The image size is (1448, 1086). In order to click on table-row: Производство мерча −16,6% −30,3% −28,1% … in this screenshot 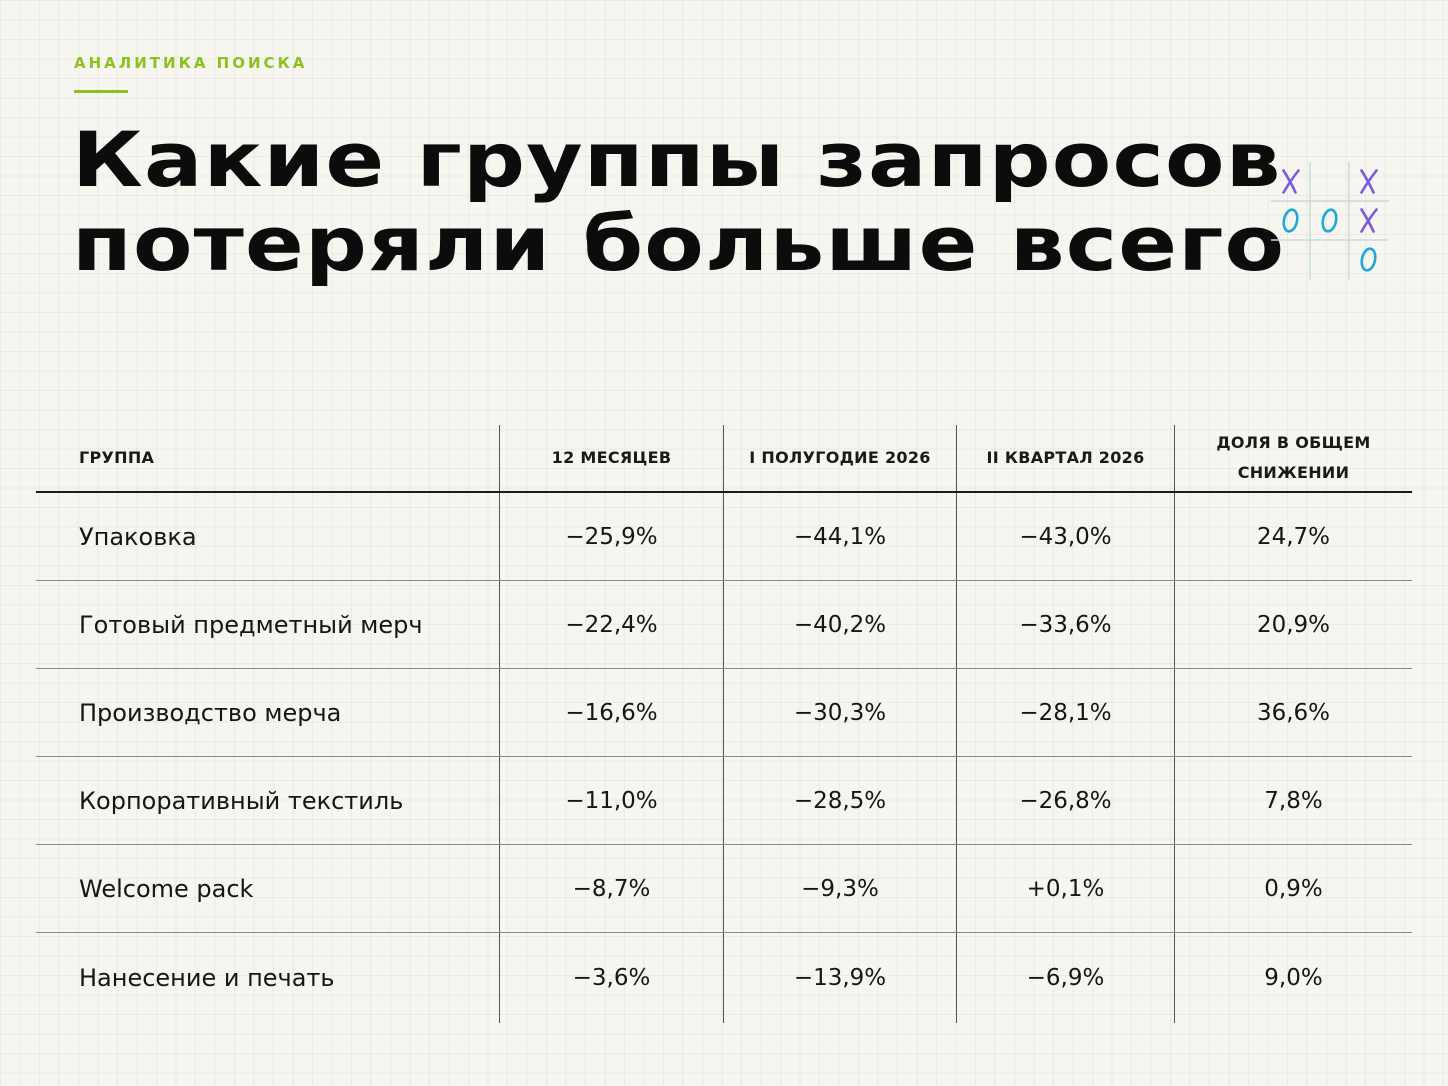, I will do `click(724, 713)`.